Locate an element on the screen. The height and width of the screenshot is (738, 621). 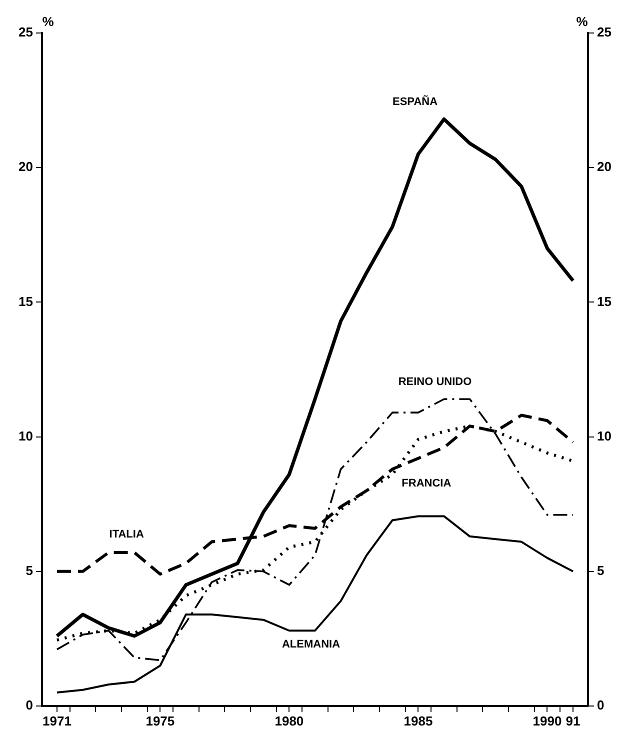
y-tick-label: 10 is located at coordinates (25, 436).